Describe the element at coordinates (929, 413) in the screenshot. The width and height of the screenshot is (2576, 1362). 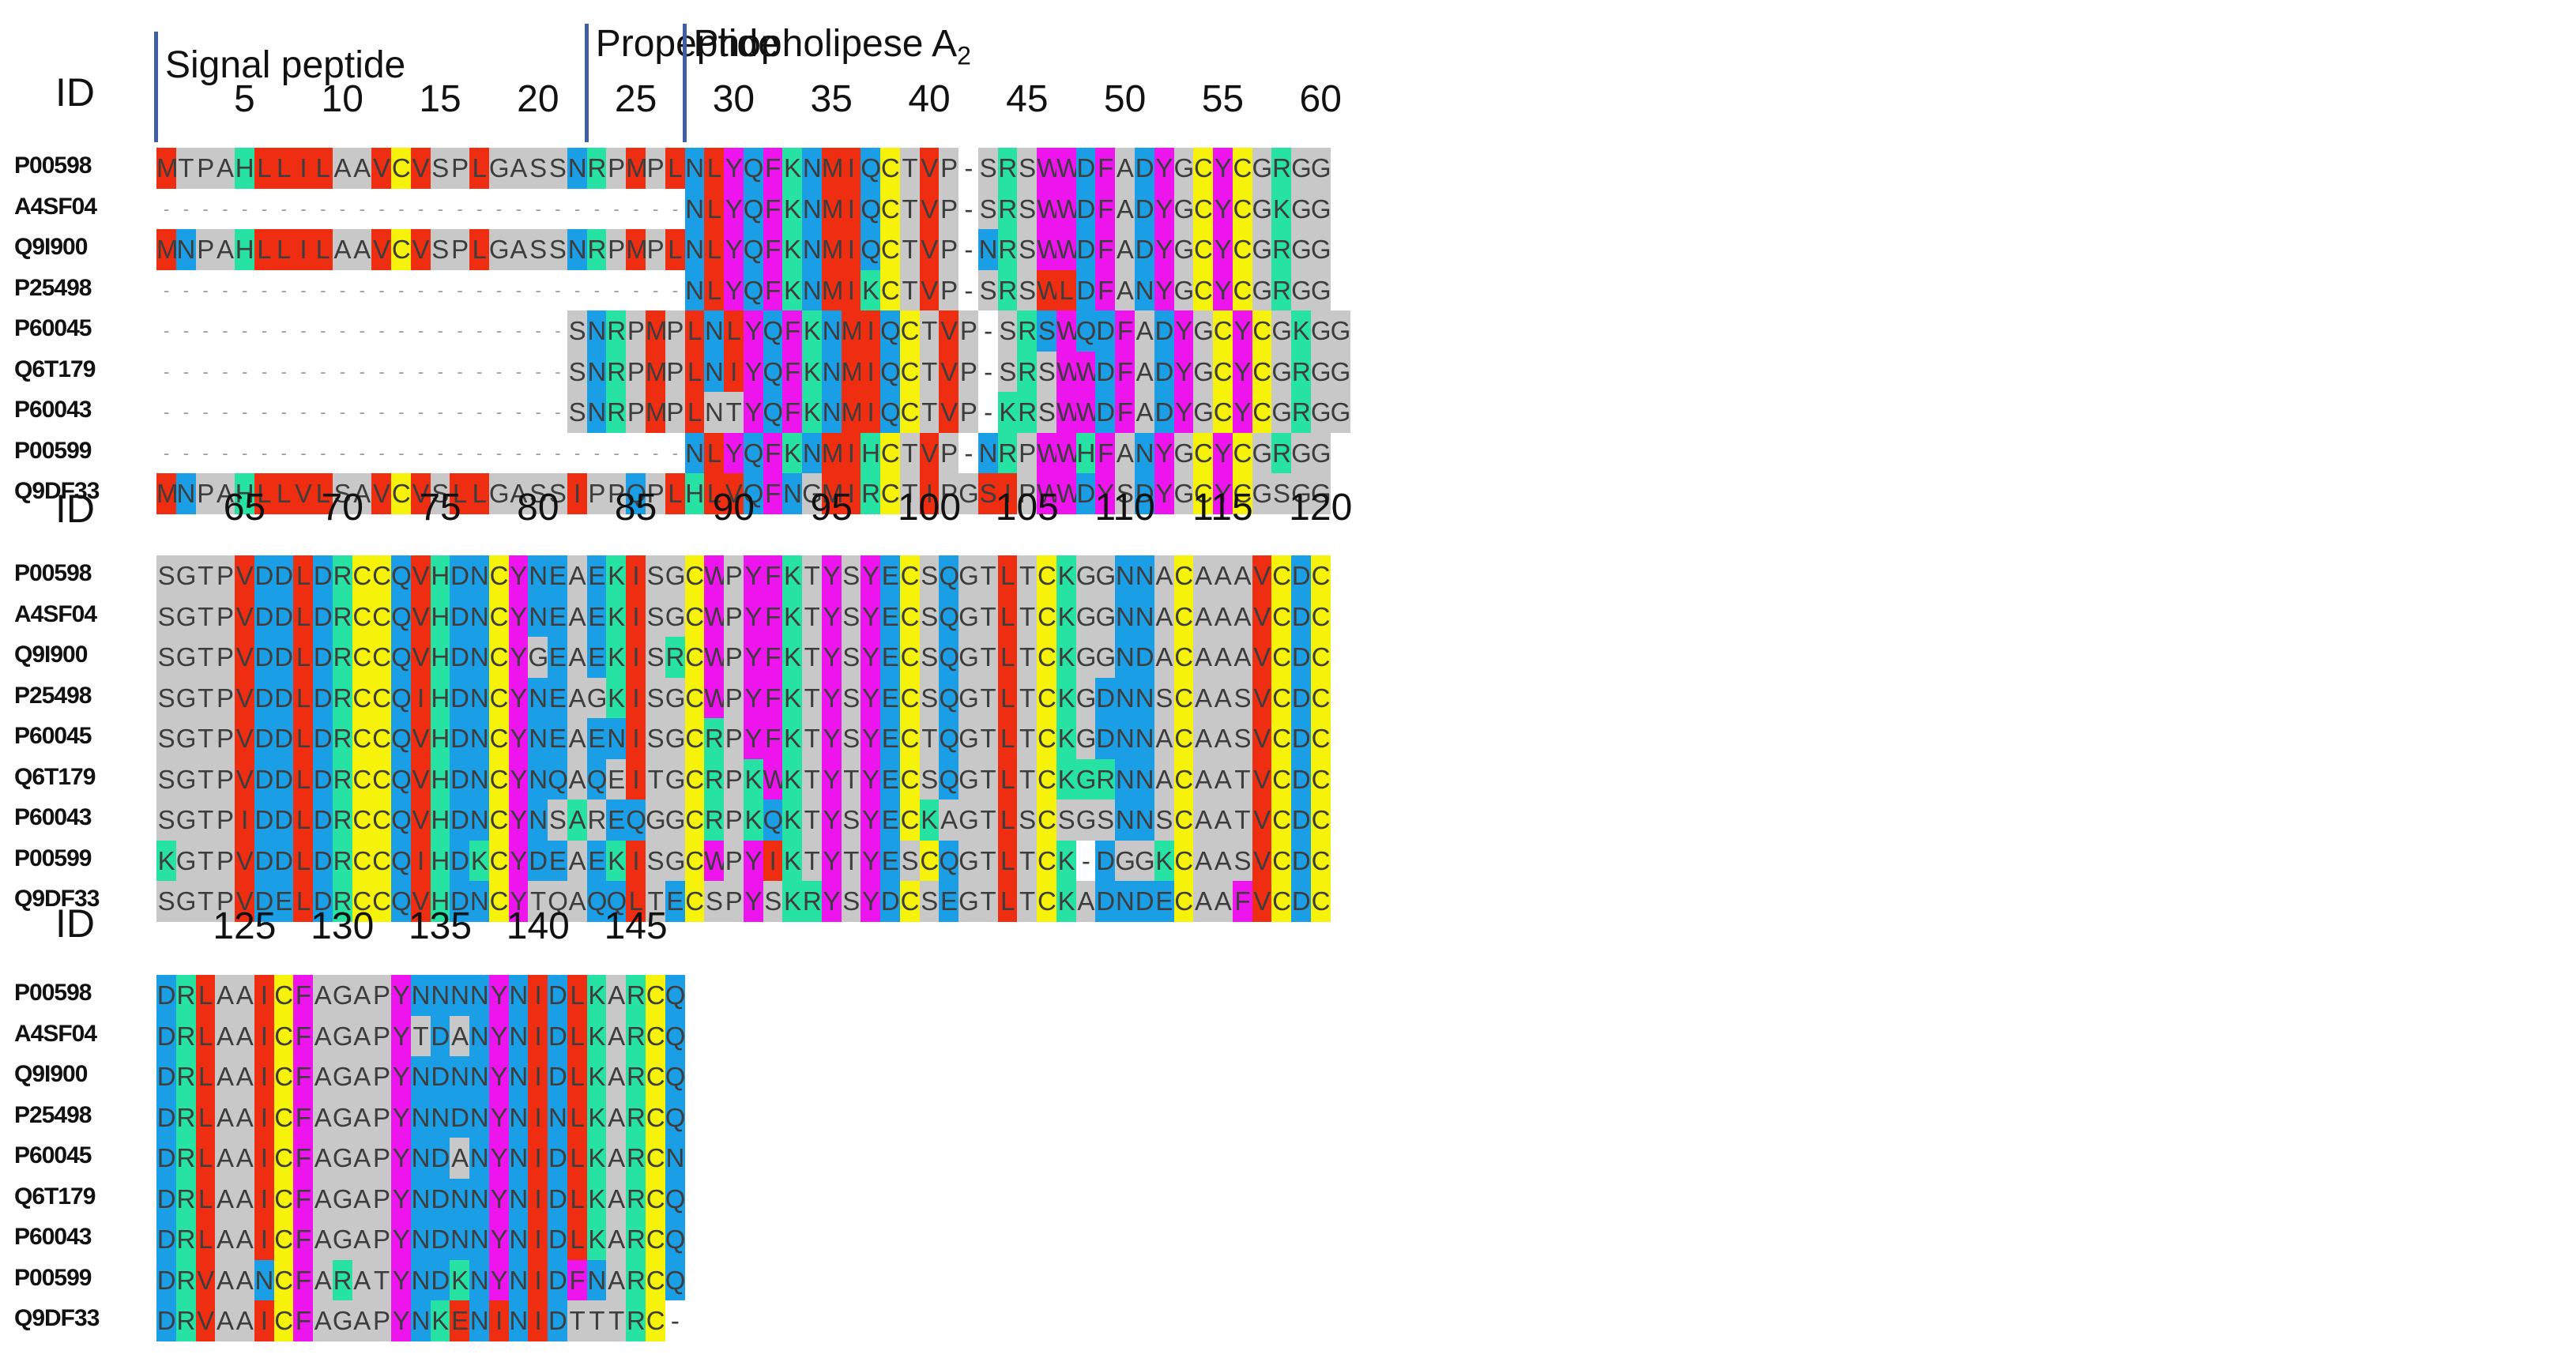
I see `residue-cell: T` at that location.